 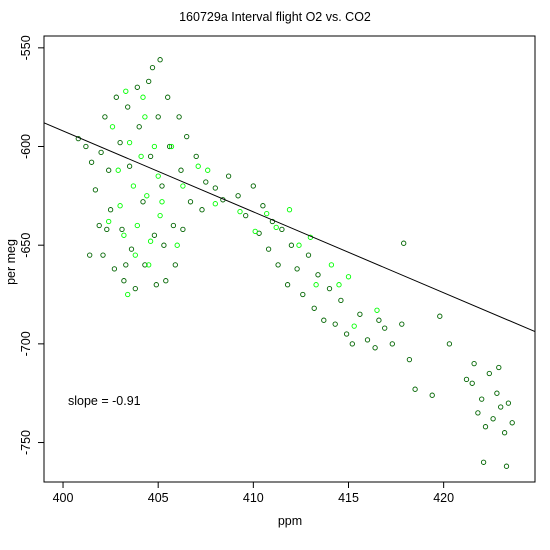 I want to click on x-axis: 400 405 410 415 420, so click(x=253, y=493).